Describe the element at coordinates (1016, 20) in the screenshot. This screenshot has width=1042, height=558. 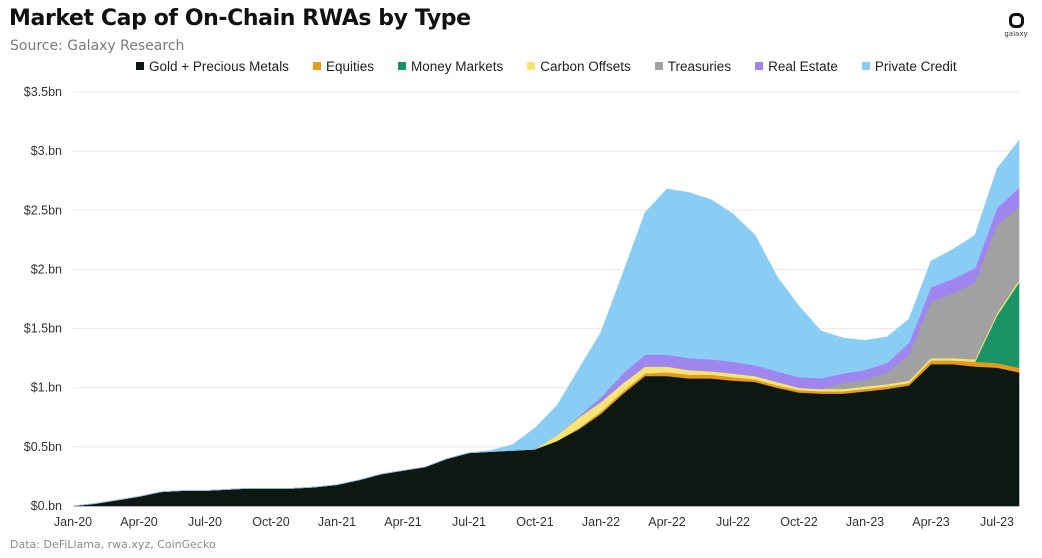
I see `galaxy-logo-icon` at that location.